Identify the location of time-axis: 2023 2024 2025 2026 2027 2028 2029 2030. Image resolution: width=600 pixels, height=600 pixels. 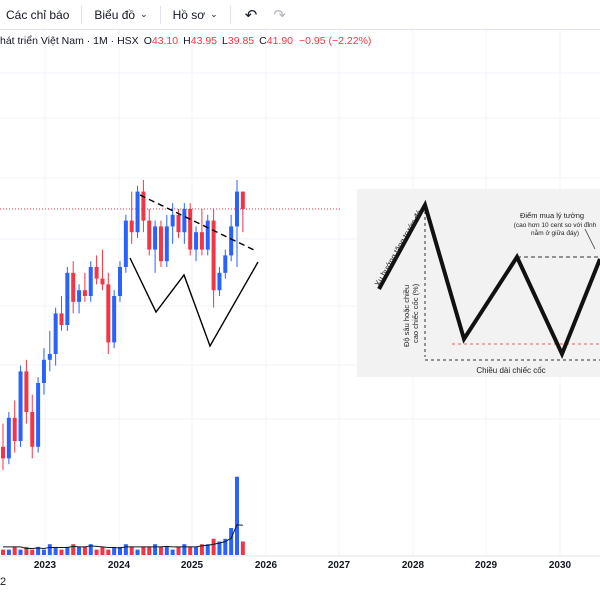
(300, 563).